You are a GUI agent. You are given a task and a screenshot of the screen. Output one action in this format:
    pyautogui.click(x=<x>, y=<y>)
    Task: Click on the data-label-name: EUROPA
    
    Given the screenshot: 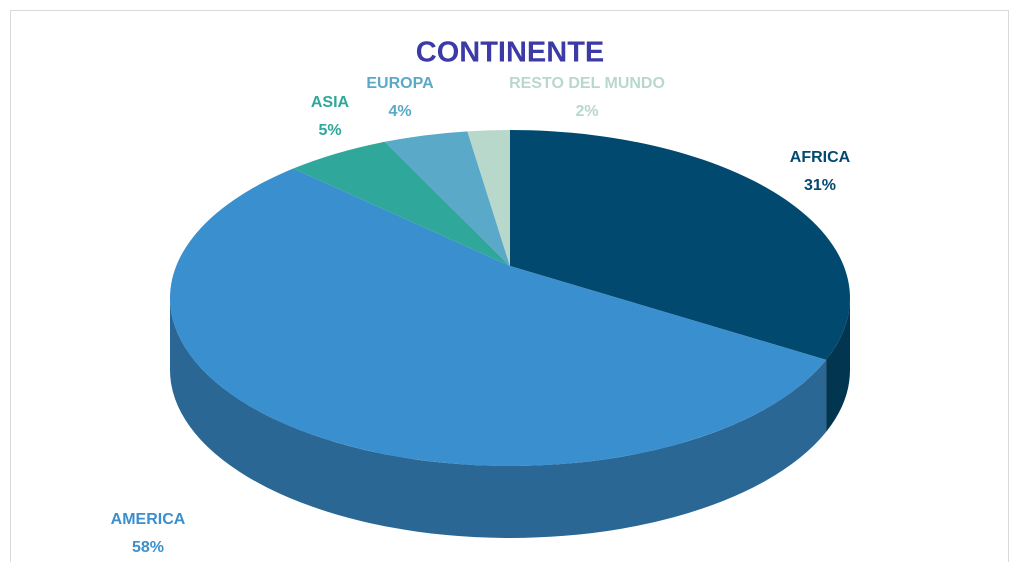 What is the action you would take?
    pyautogui.click(x=400, y=83)
    